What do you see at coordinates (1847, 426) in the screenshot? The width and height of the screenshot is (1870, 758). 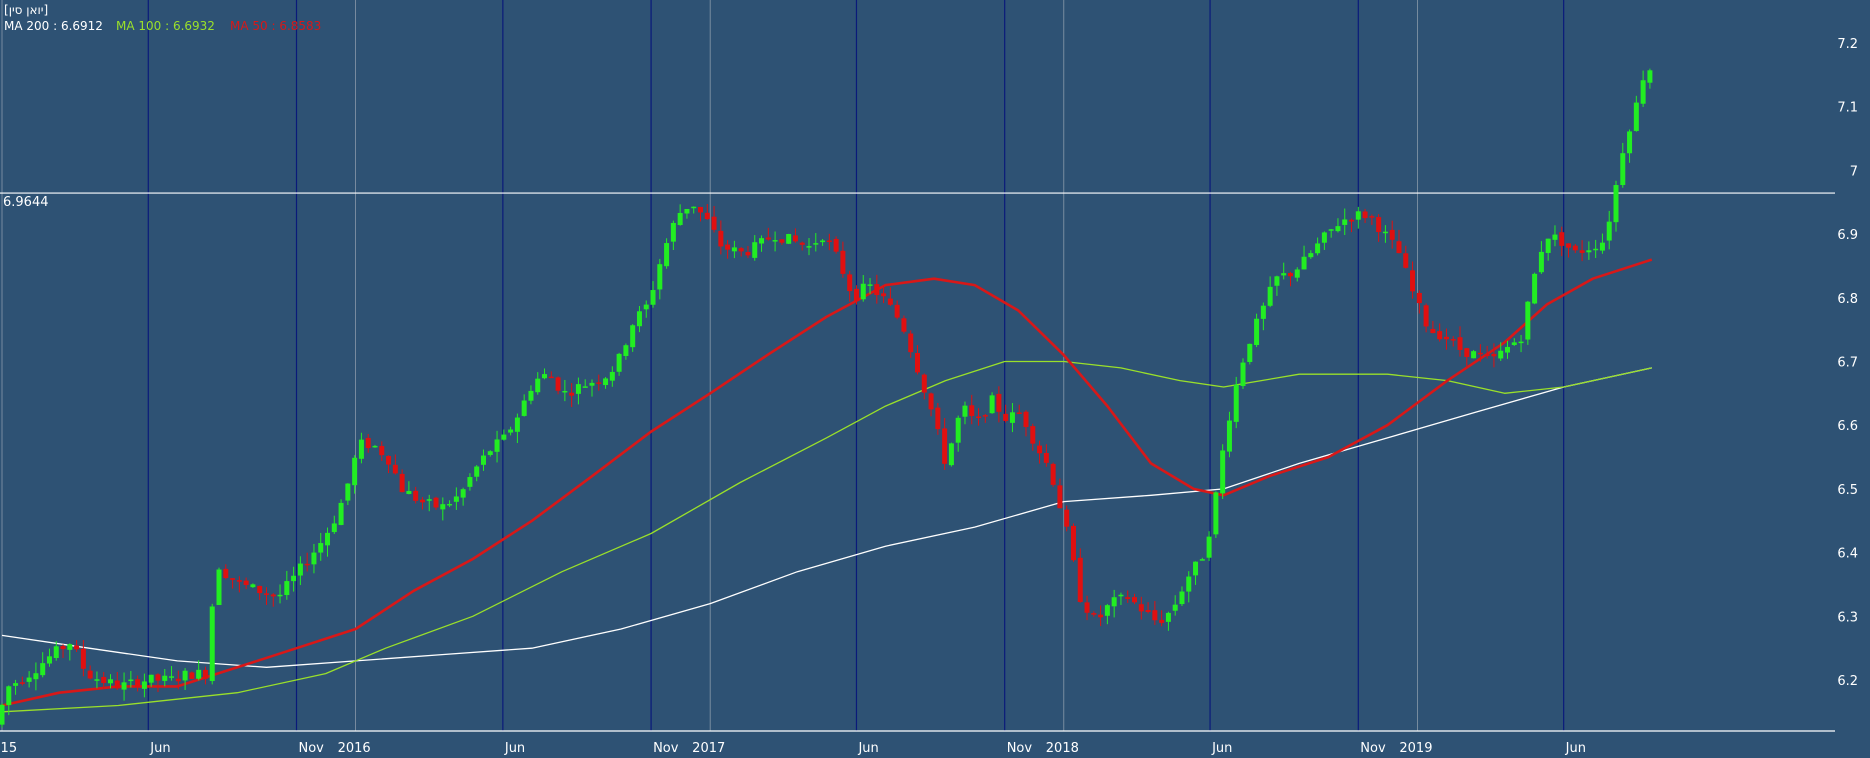 I see `y-tick-label: 6.6` at bounding box center [1847, 426].